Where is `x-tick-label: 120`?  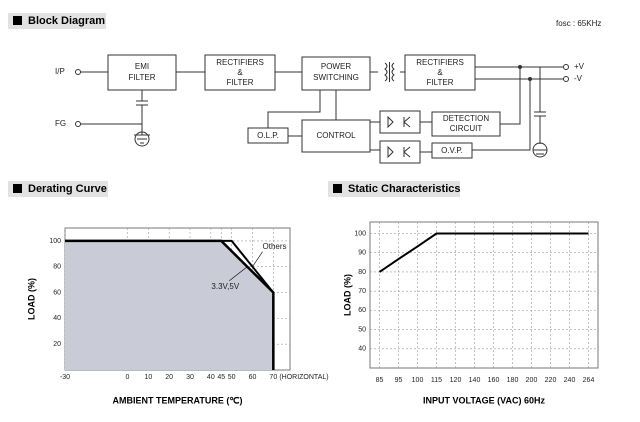 x-tick-label: 120 is located at coordinates (456, 380).